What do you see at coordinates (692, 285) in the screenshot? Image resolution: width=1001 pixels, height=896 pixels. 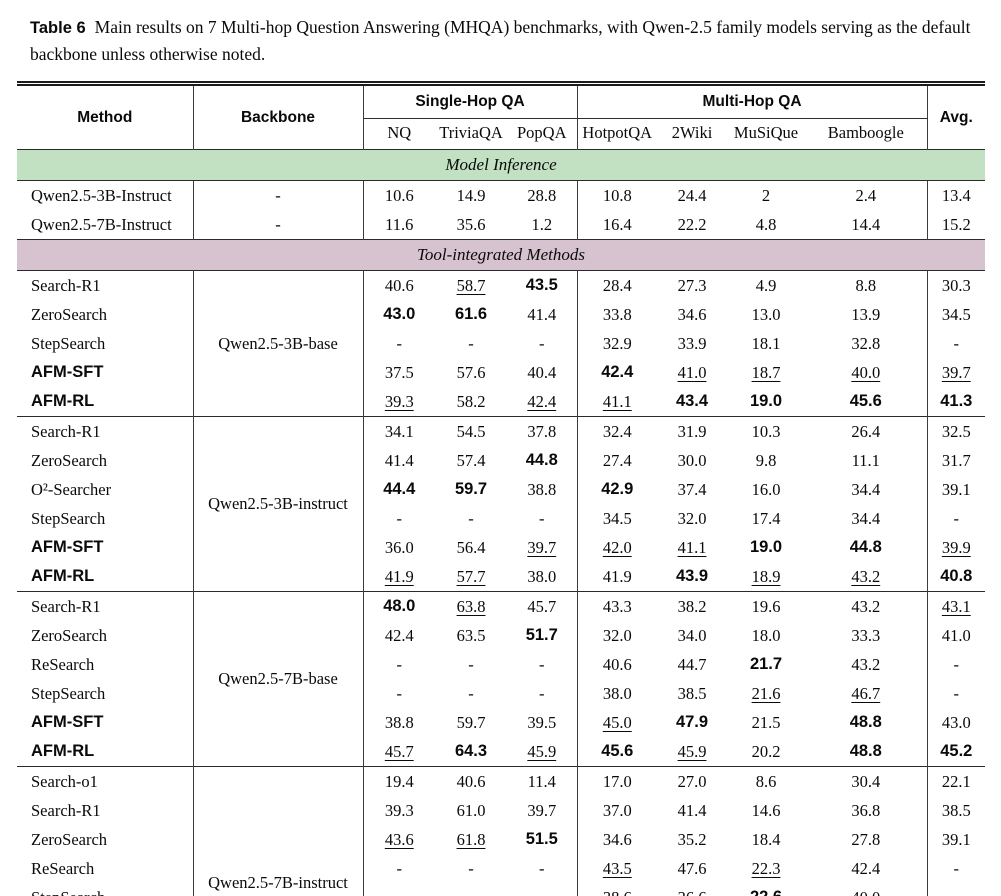 I see `value-cell: 27.3` at bounding box center [692, 285].